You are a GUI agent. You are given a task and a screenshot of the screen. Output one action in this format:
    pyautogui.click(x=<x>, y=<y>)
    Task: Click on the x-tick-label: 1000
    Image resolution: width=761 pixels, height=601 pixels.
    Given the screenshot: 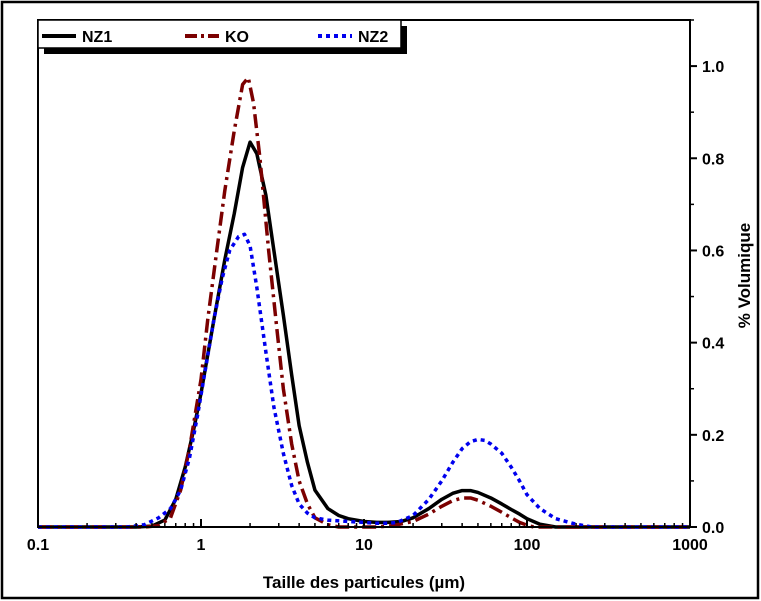 What is the action you would take?
    pyautogui.click(x=690, y=545)
    